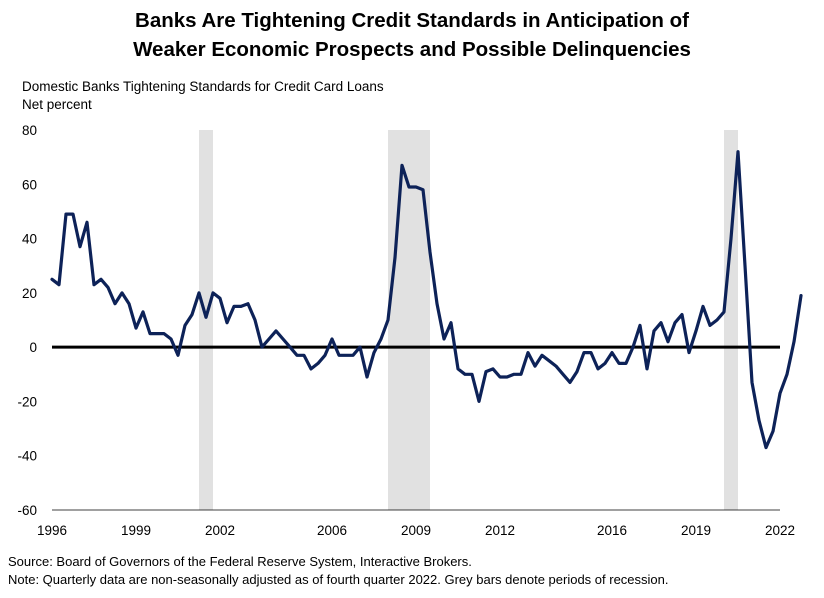  Describe the element at coordinates (29, 293) in the screenshot. I see `y-tick-label: 20` at that location.